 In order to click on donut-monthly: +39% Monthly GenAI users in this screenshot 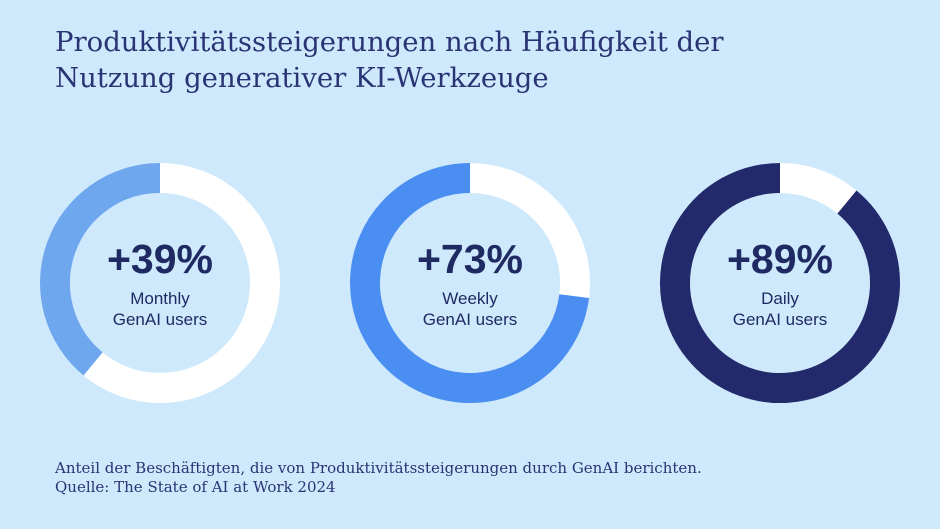, I will do `click(160, 283)`.